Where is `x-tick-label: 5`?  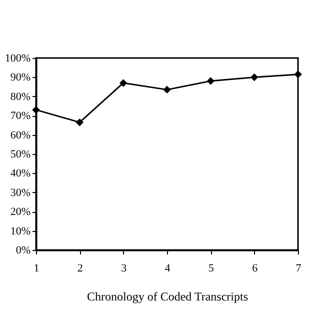
x-tick-label: 5 is located at coordinates (211, 268).